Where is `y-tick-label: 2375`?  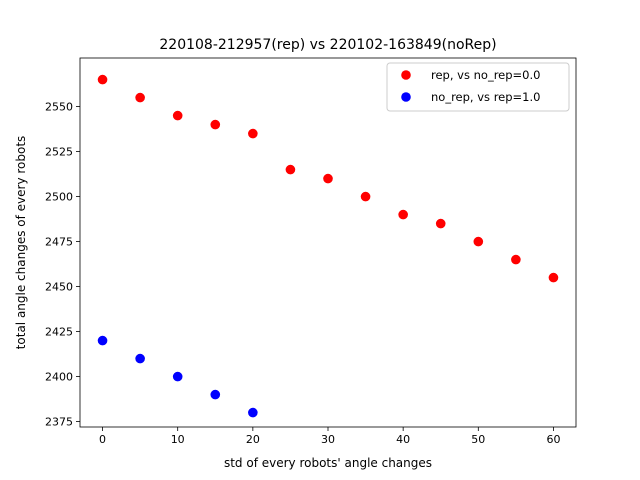
y-tick-label: 2375 is located at coordinates (59, 422).